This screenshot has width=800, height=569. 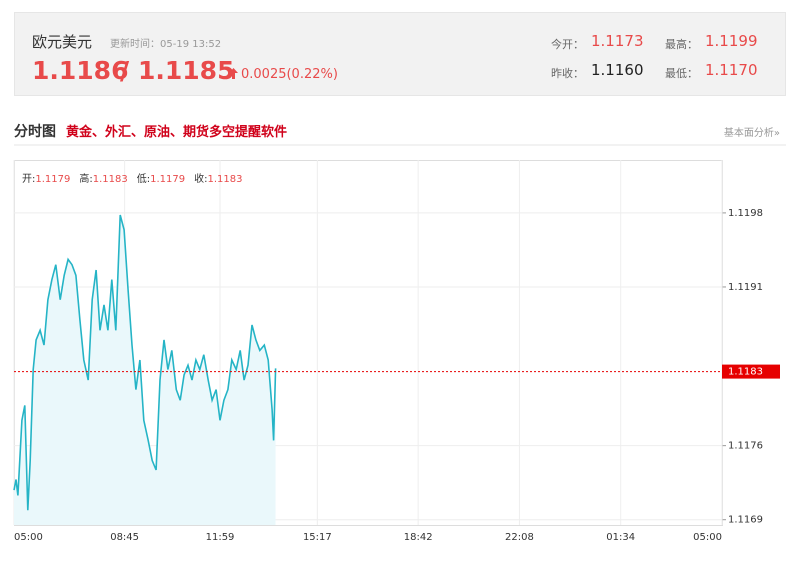 I want to click on bid: 1.1186, so click(x=80, y=70).